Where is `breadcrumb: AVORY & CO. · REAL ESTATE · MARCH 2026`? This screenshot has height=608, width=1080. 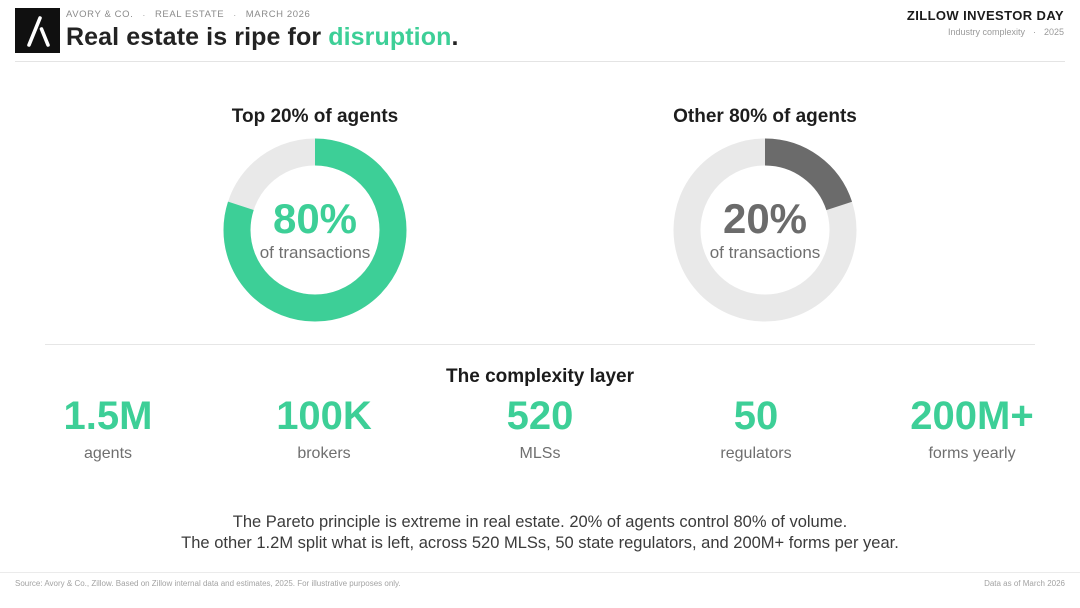
breadcrumb: AVORY & CO. · REAL ESTATE · MARCH 2026 is located at coordinates (262, 14).